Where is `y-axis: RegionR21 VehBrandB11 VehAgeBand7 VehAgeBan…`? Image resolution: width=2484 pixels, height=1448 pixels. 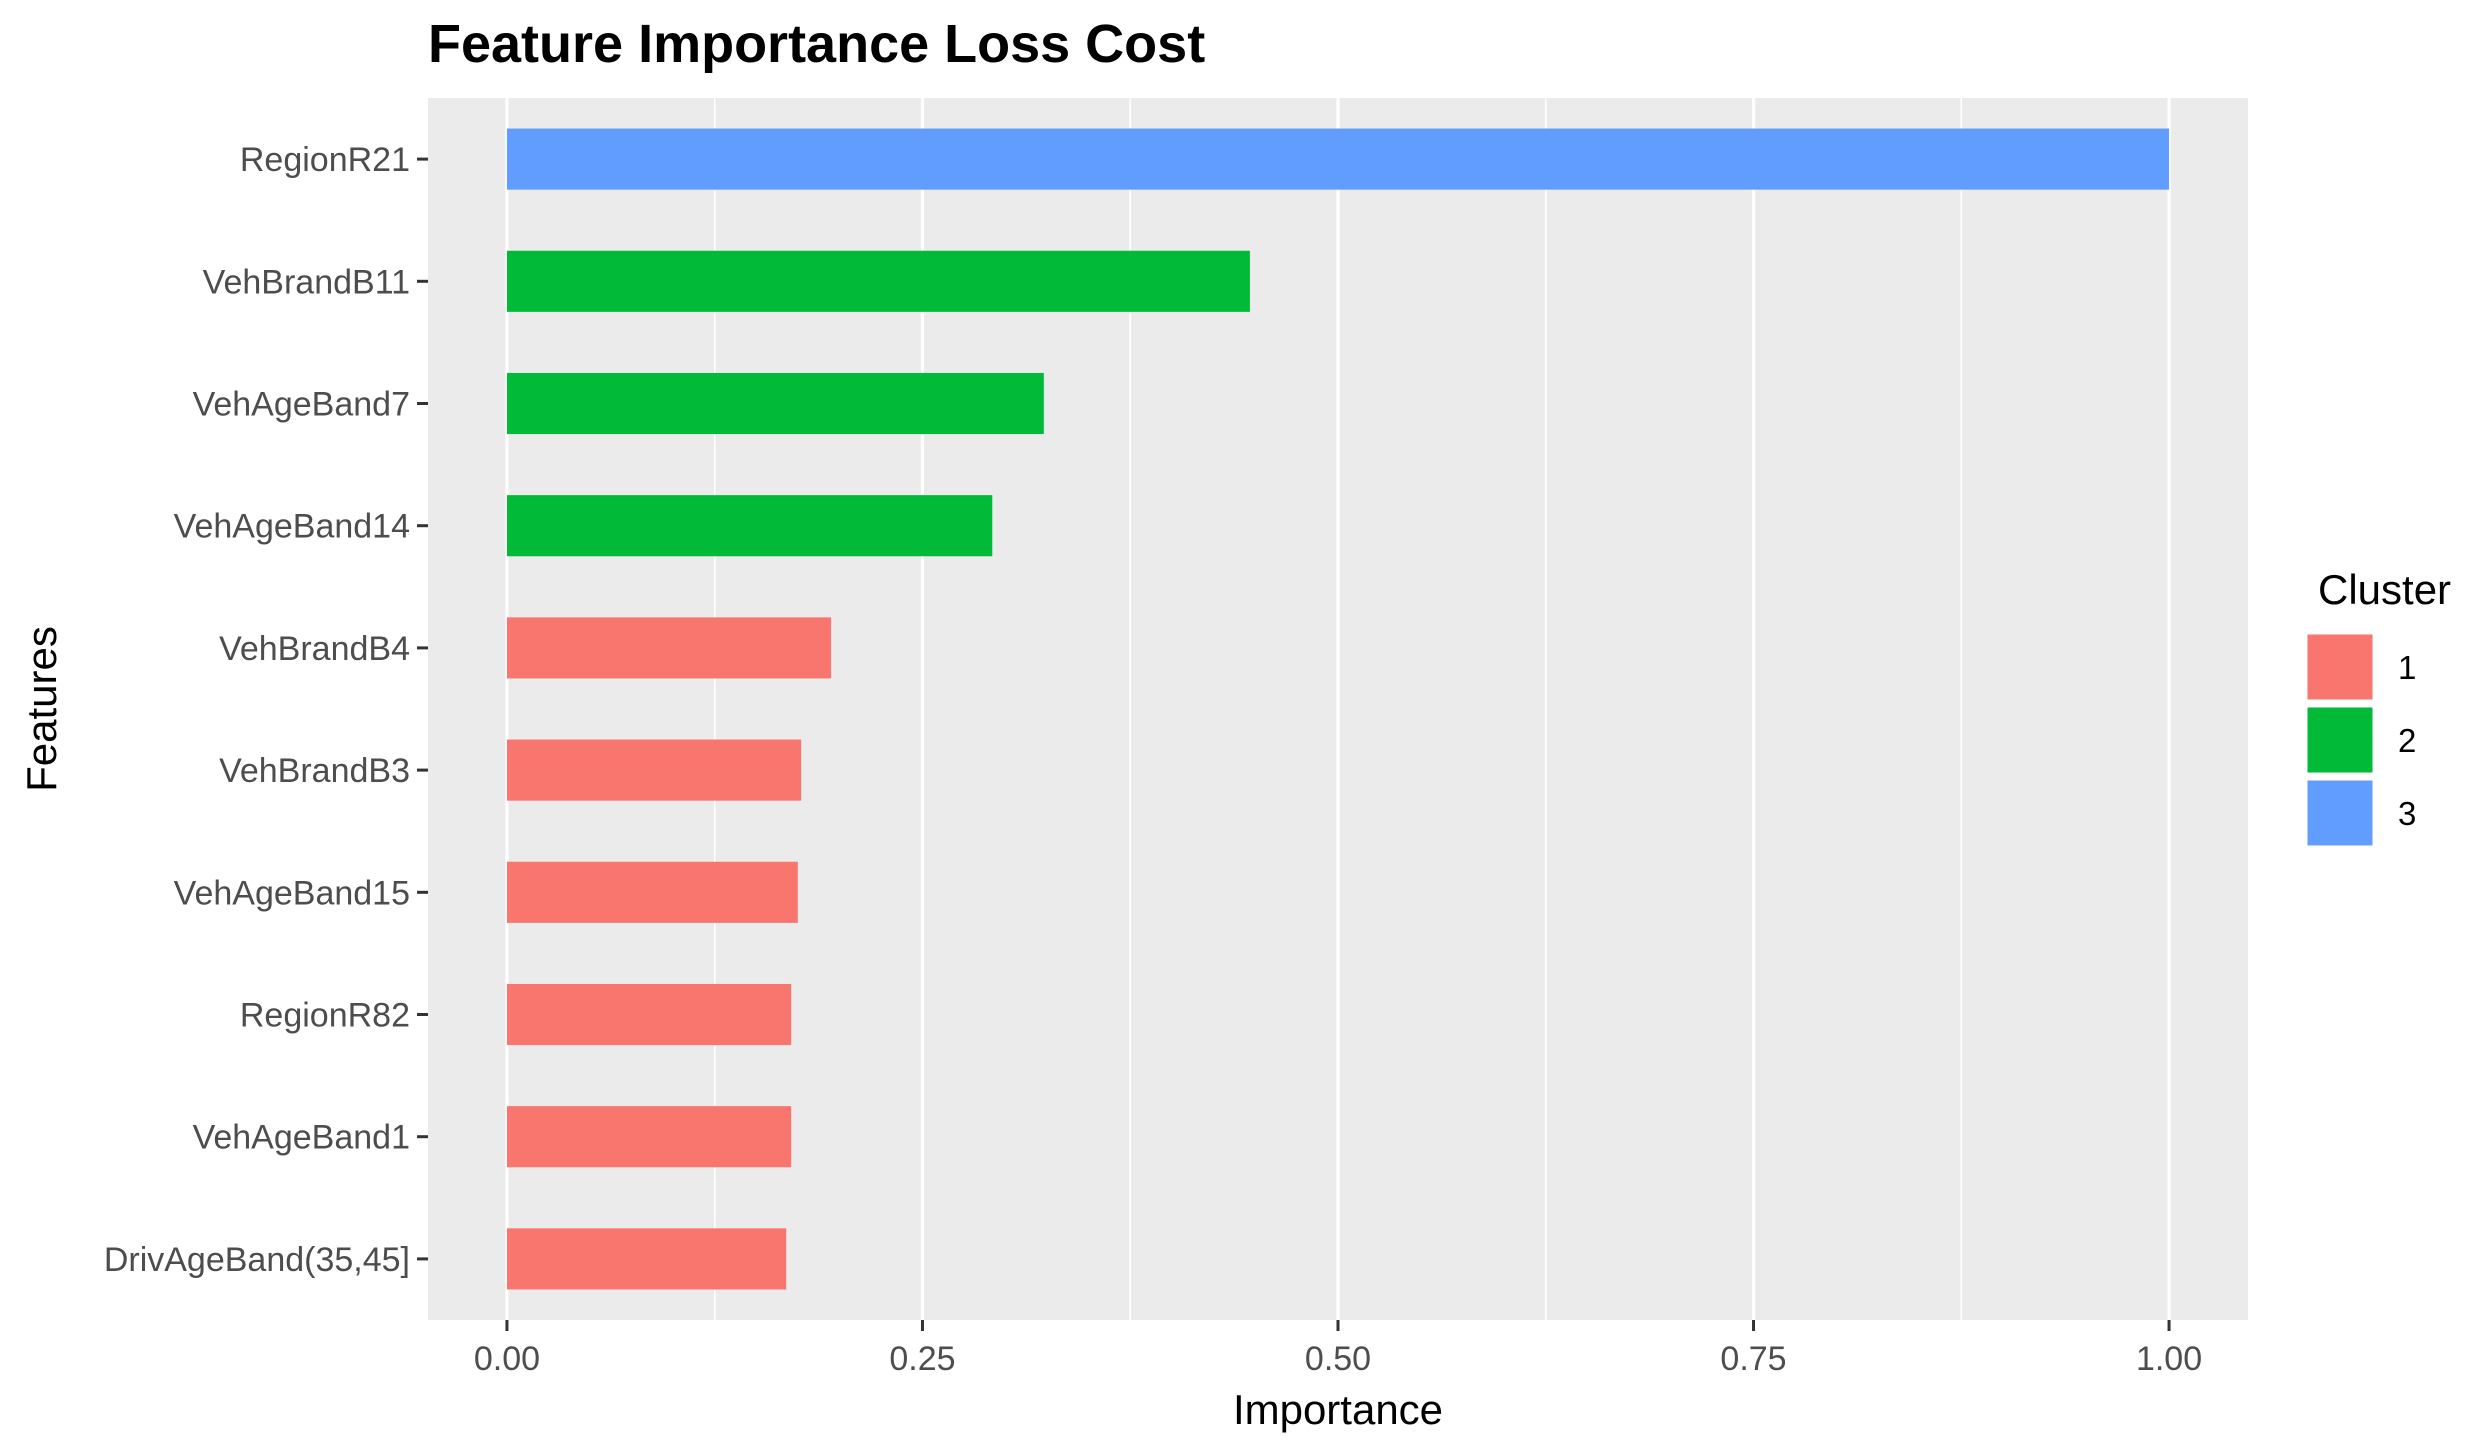 y-axis: RegionR21 VehBrandB11 VehAgeBand7 VehAgeBan… is located at coordinates (266, 710).